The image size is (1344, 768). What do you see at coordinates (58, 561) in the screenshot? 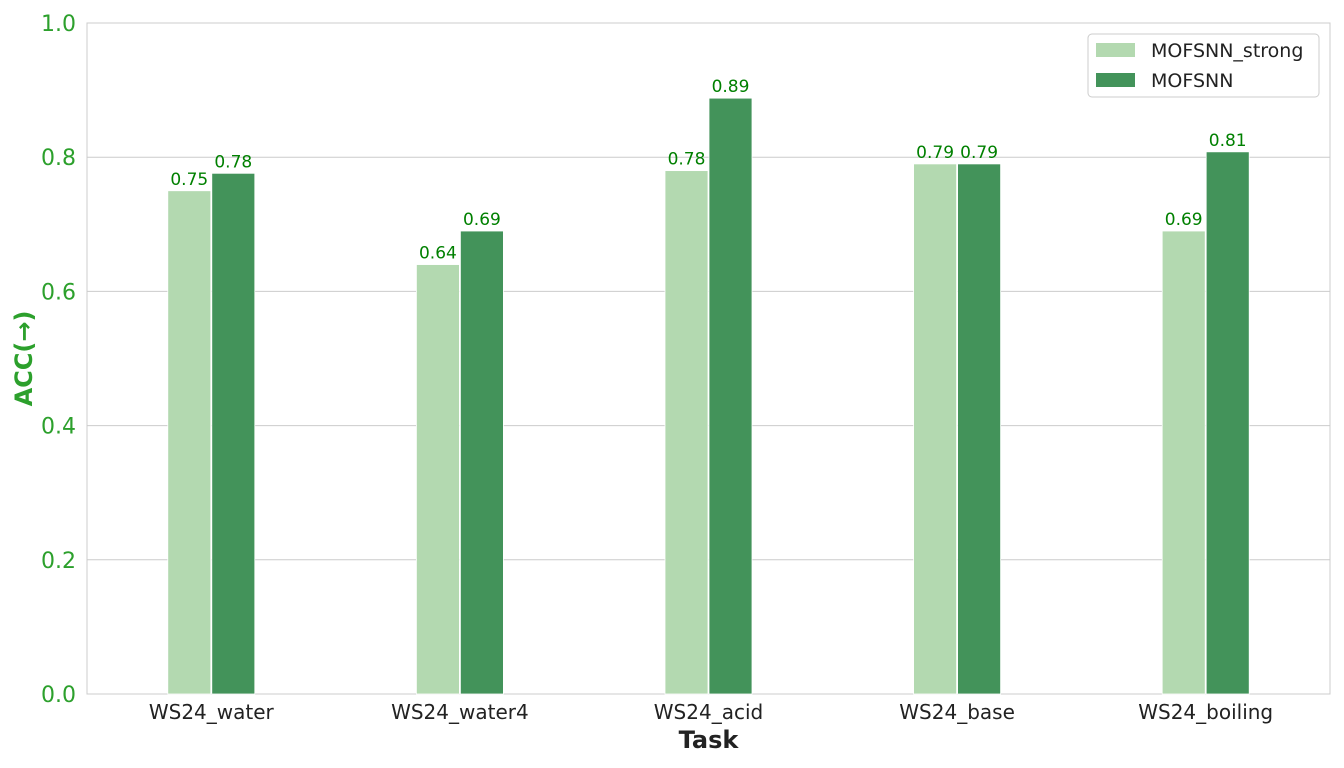
I see `y-tick-label: 0.2` at bounding box center [58, 561].